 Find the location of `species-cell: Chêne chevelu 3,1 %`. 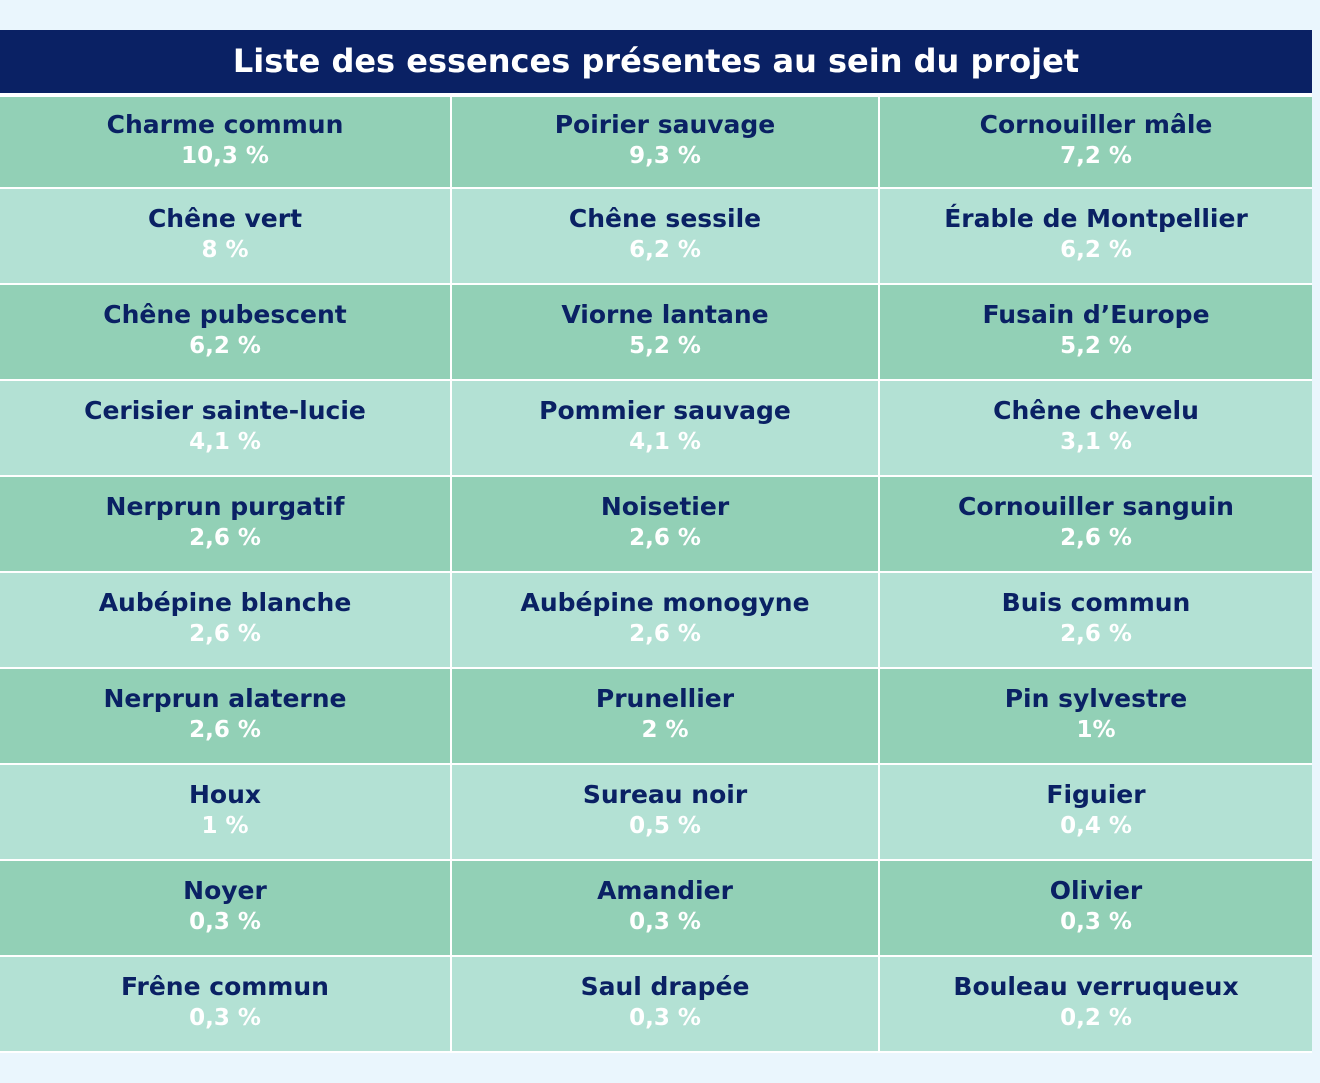

species-cell: Chêne chevelu 3,1 % is located at coordinates (1096, 429).